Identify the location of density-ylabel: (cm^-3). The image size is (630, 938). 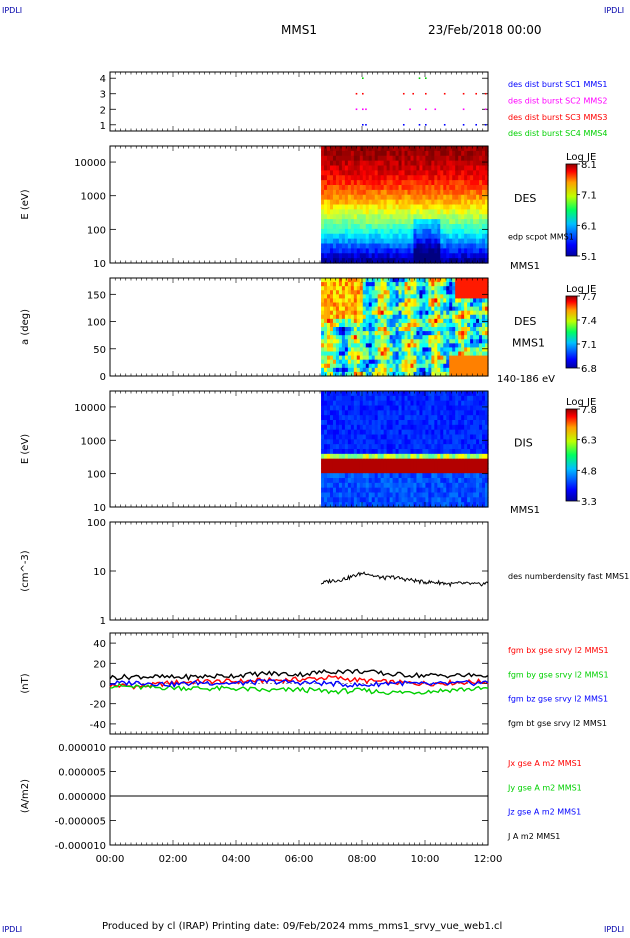
(25, 570).